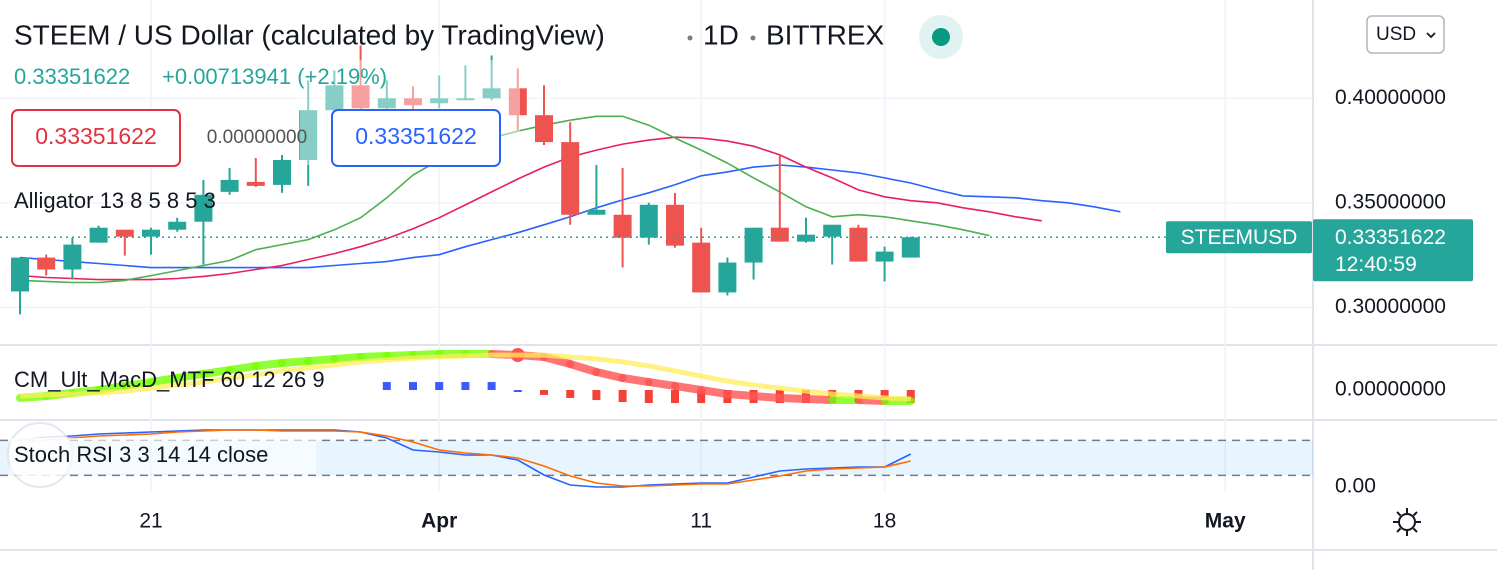  I want to click on y-tick-label: 0.00000000, so click(1390, 389).